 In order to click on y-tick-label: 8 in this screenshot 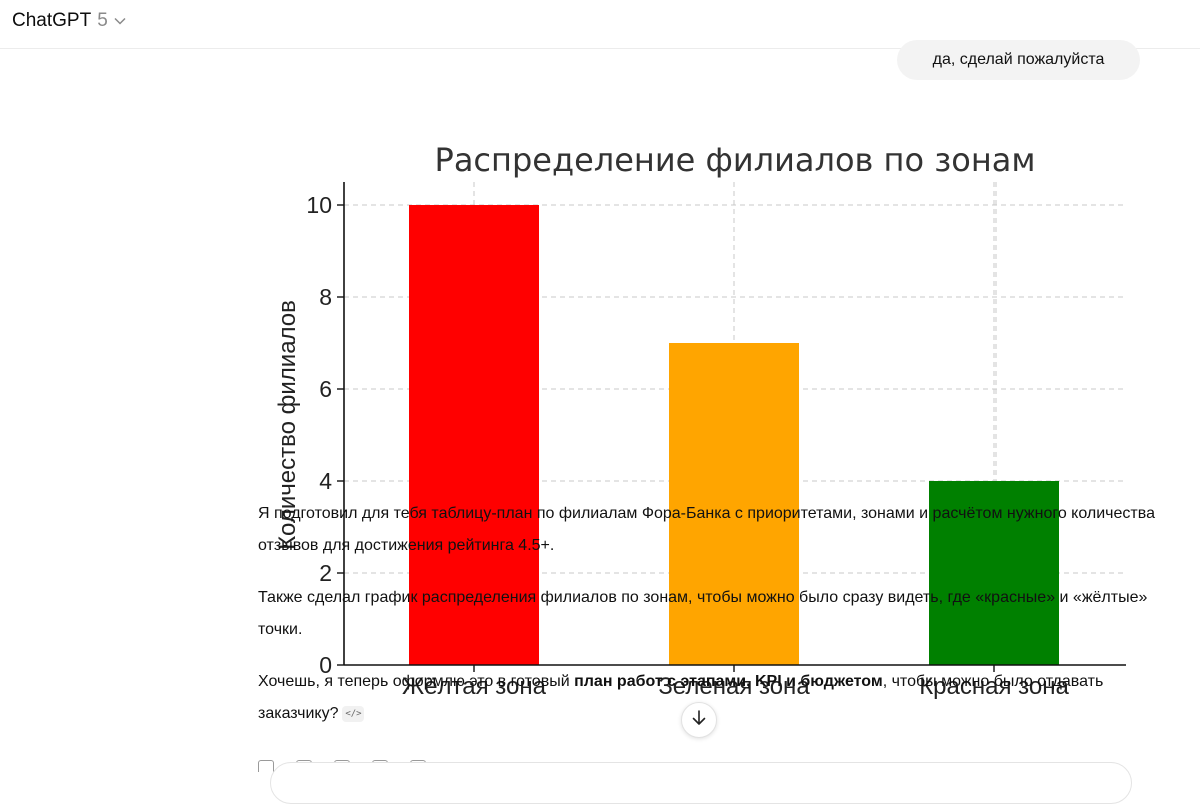, I will do `click(325, 297)`.